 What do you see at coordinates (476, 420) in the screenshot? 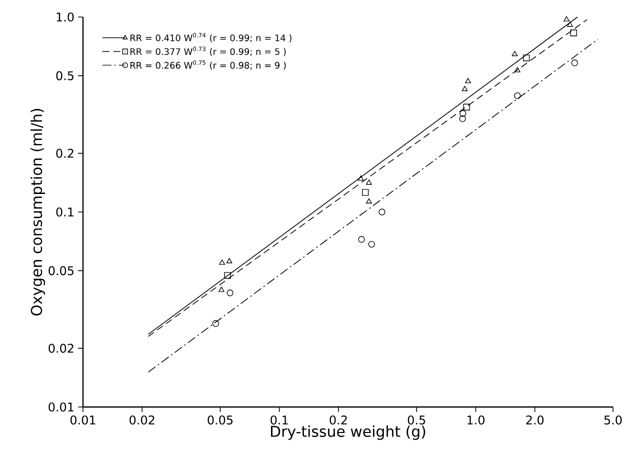
I see `x-tick-label: 1.0` at bounding box center [476, 420].